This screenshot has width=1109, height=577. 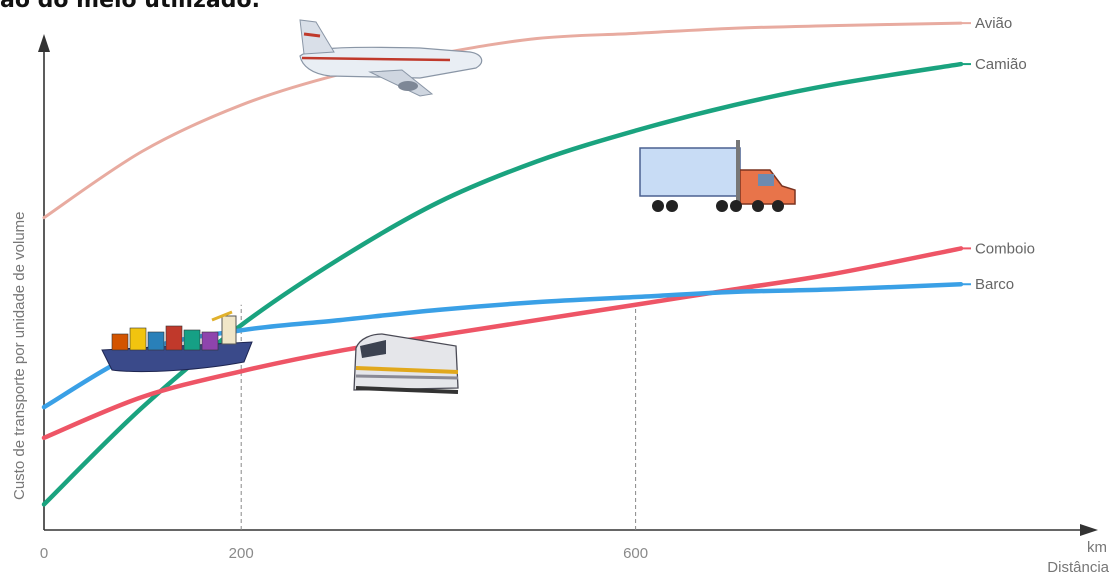 What do you see at coordinates (717, 176) in the screenshot?
I see `truck-icon` at bounding box center [717, 176].